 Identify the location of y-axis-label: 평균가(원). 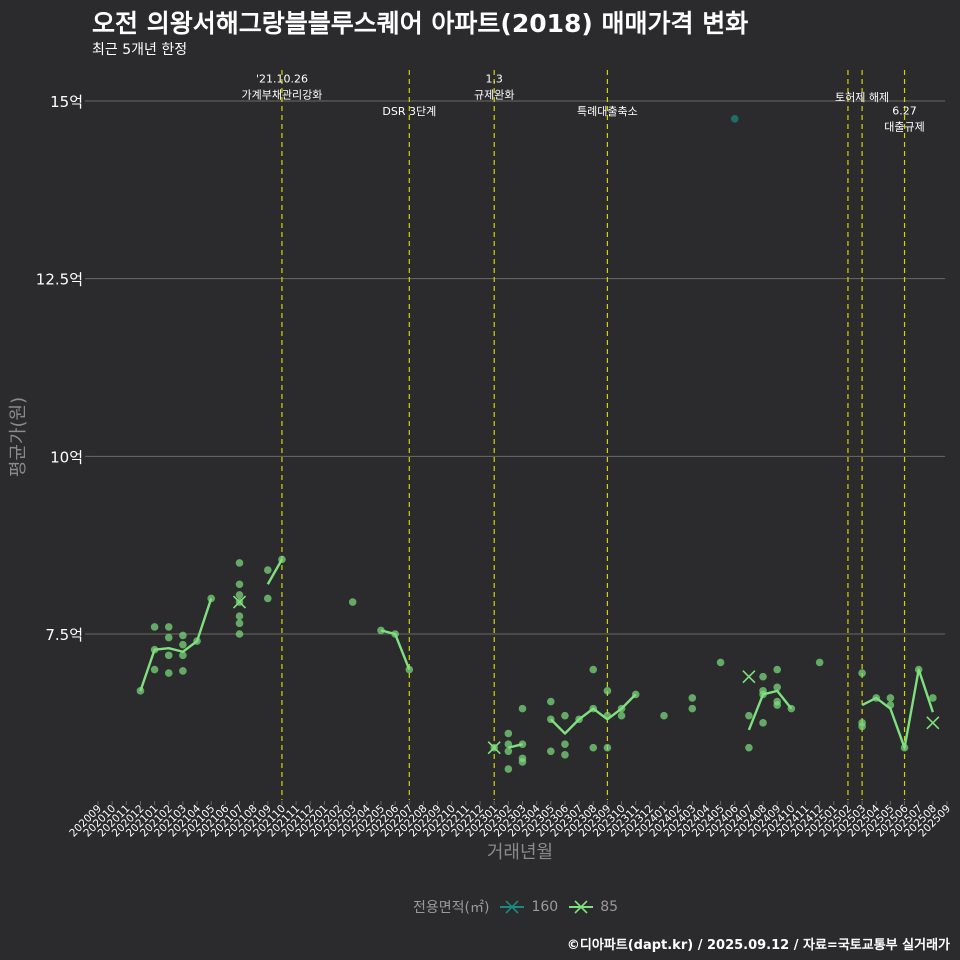
(18, 437).